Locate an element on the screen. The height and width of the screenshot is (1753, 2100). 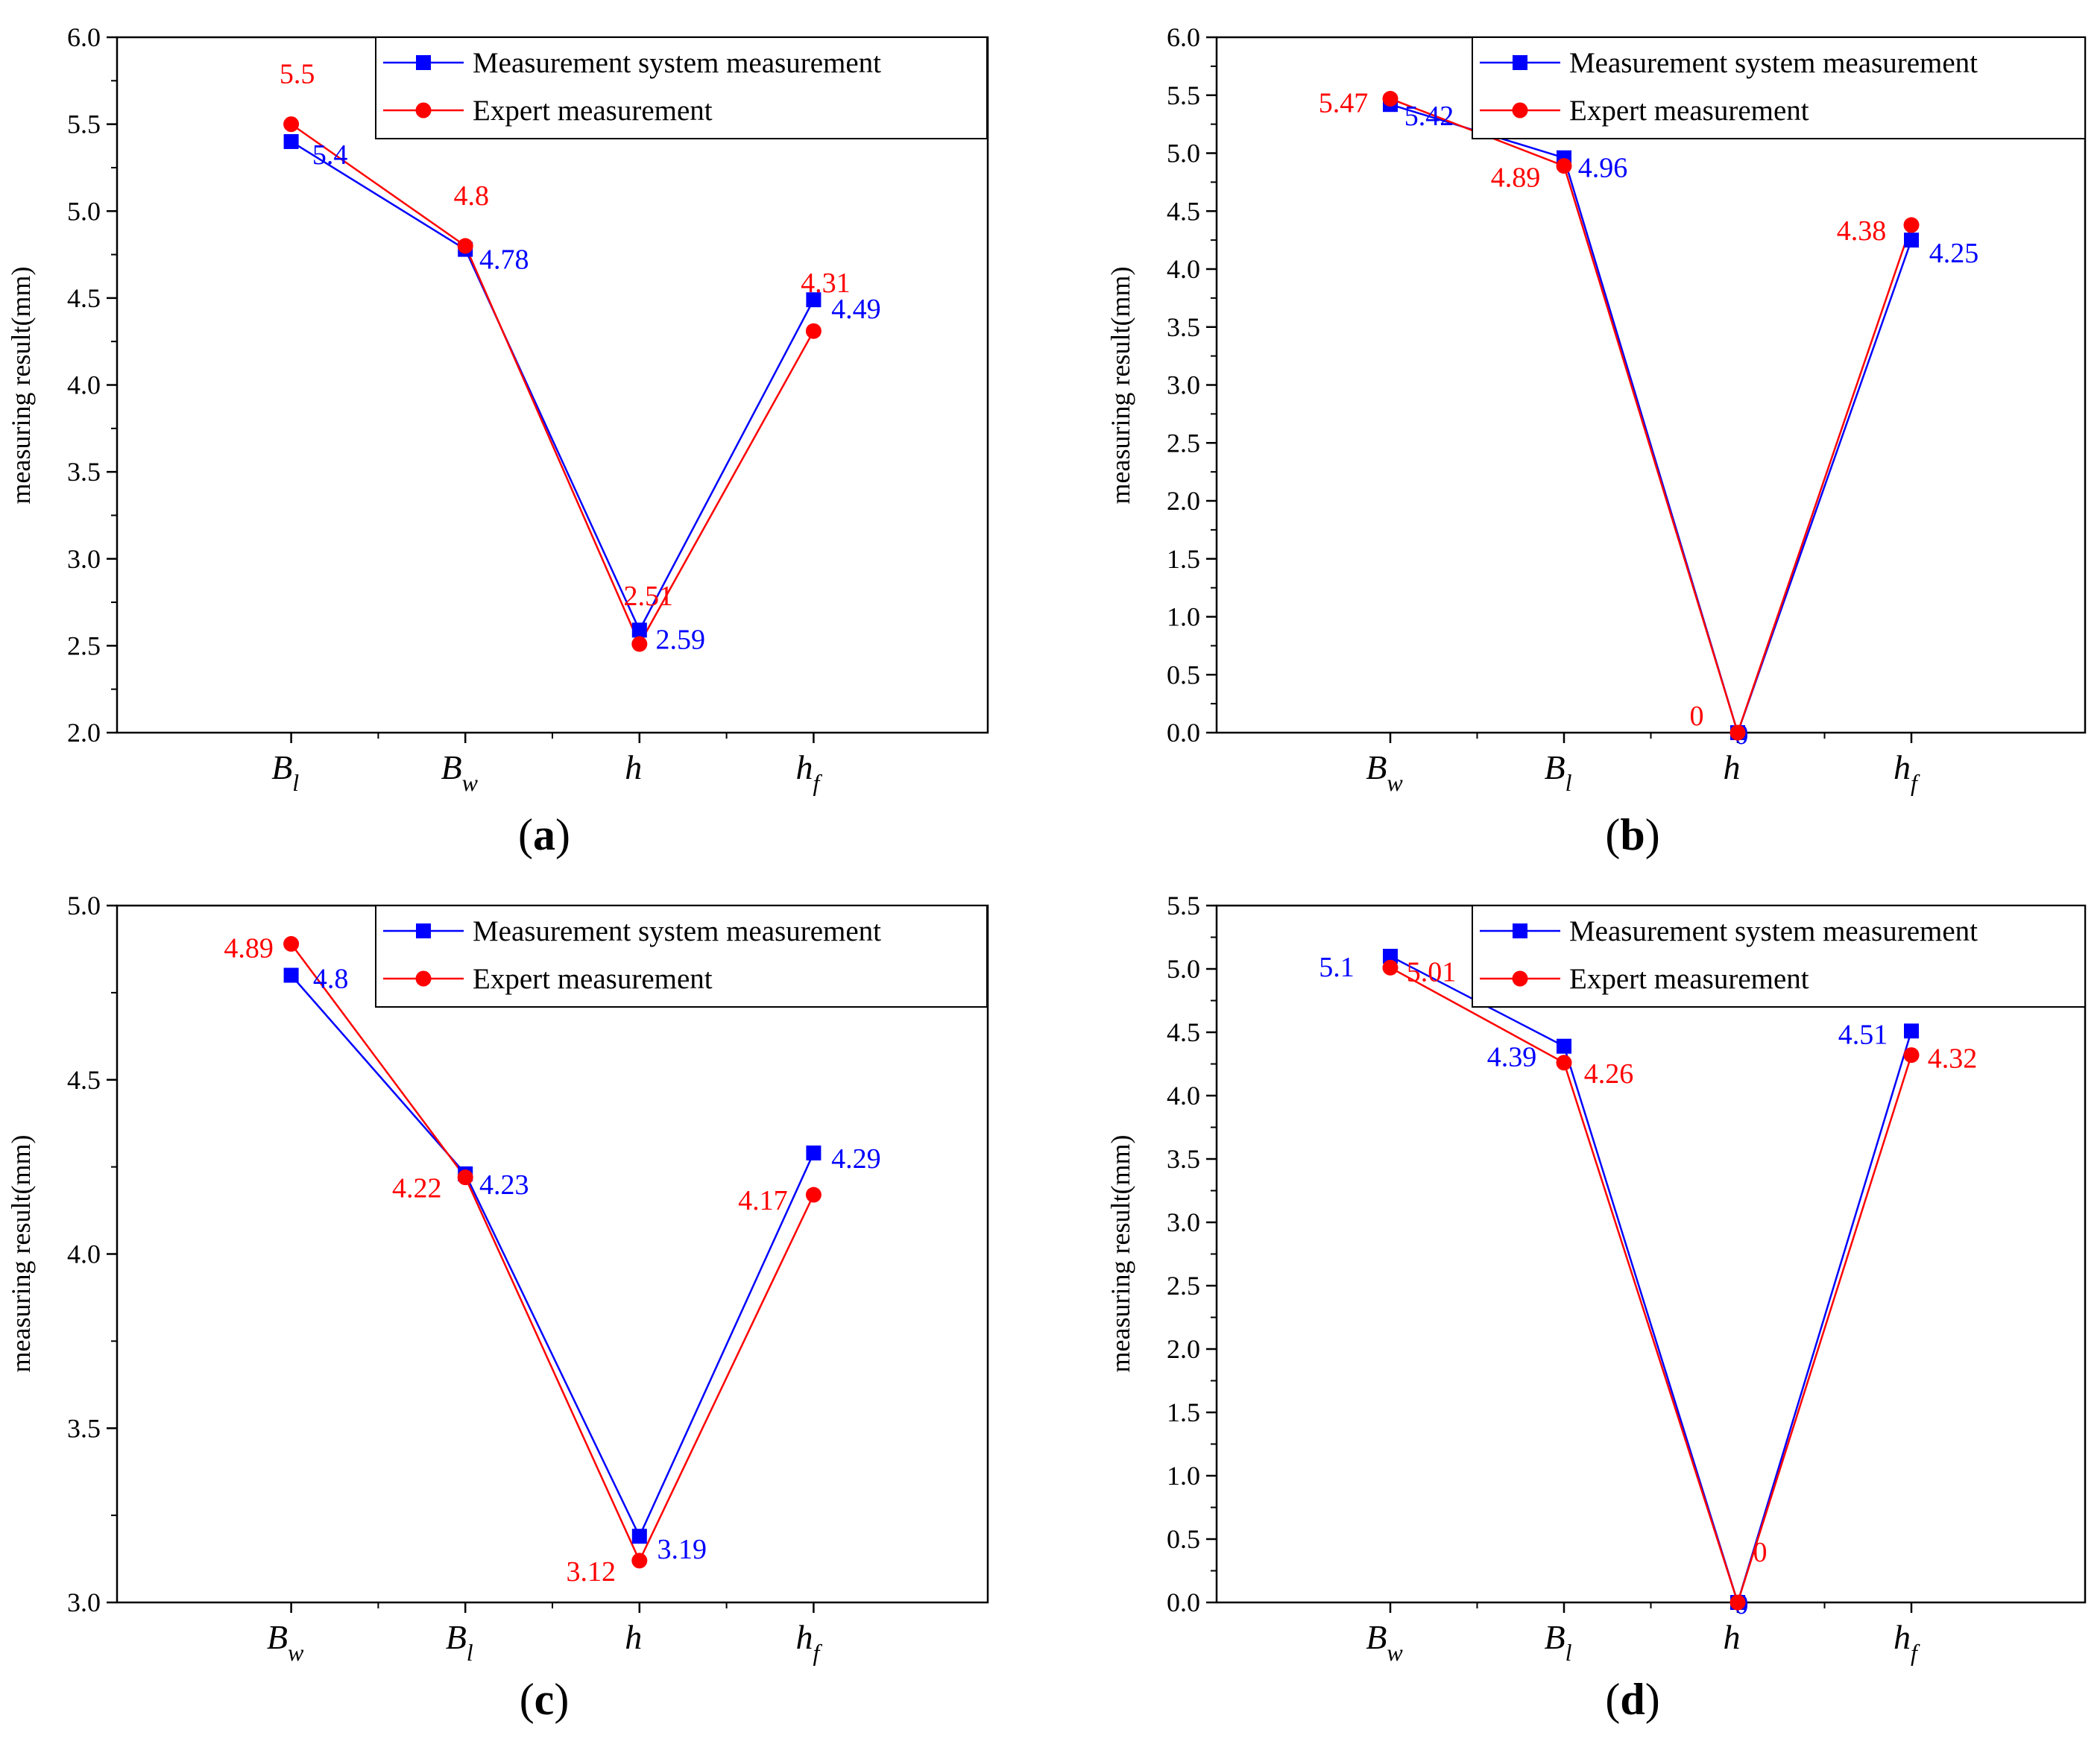
expert-data-label: 3.12 is located at coordinates (592, 1572).